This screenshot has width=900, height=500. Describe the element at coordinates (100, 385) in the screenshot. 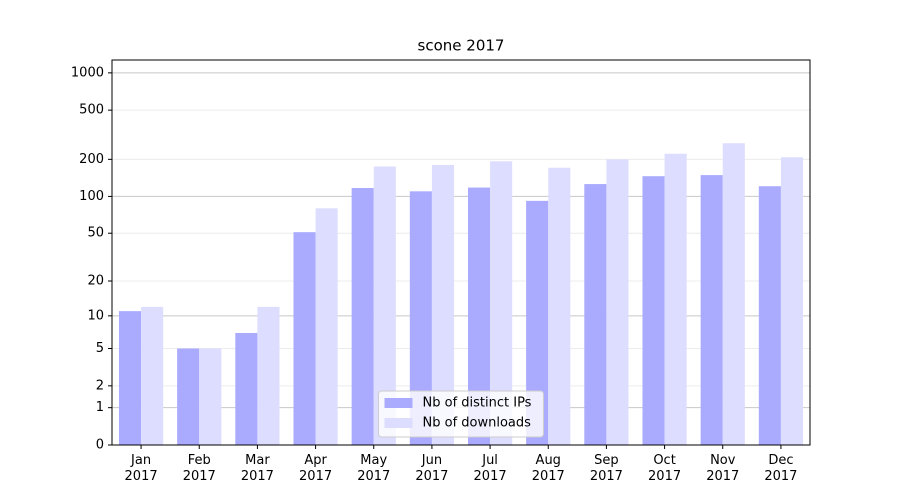

I see `y-tick-label: 2` at that location.